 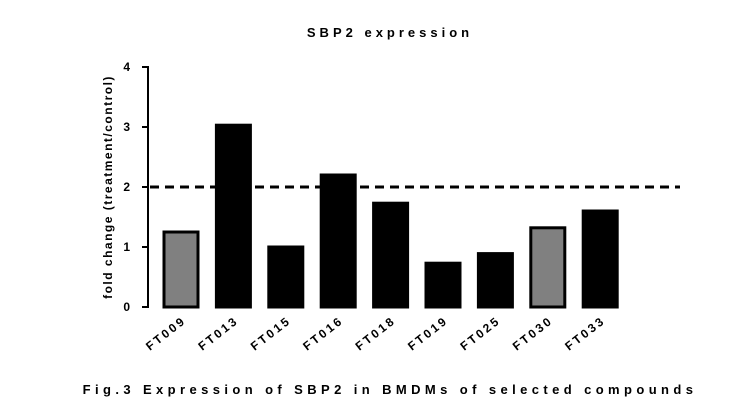 I want to click on x-tick-label: FT030, so click(x=533, y=333).